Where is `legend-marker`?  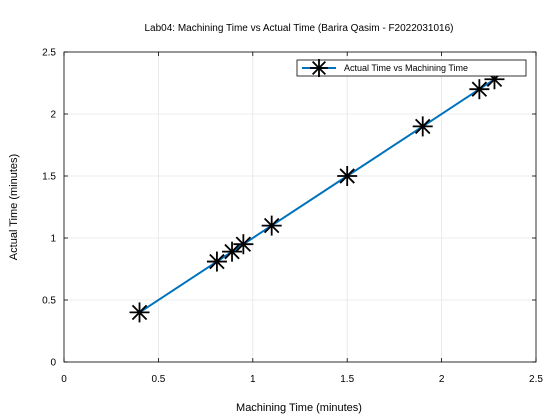
legend-marker is located at coordinates (319, 68).